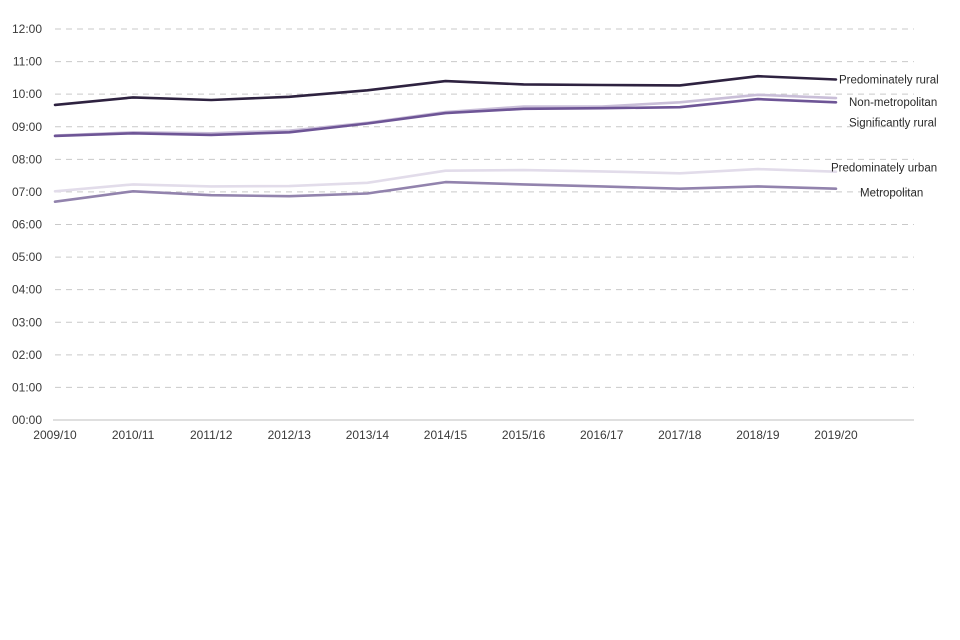 This screenshot has width=960, height=640. Describe the element at coordinates (55, 435) in the screenshot. I see `x-tick-label: 2009/10` at that location.